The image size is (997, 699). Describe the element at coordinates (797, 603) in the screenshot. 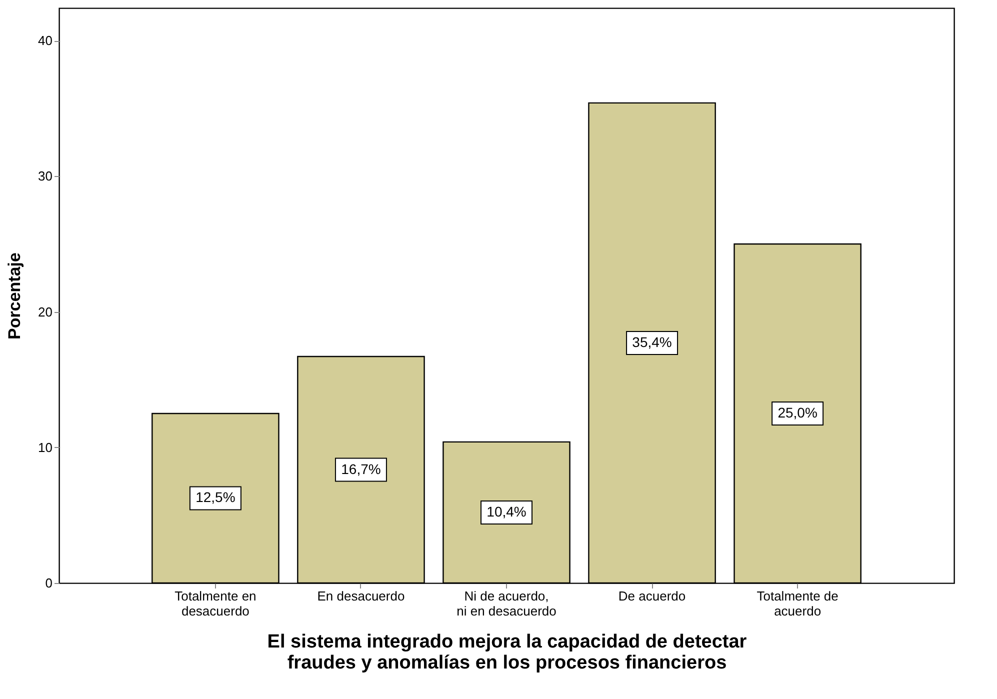

I see `x-tick-label: Totalmente de acuerdo` at that location.